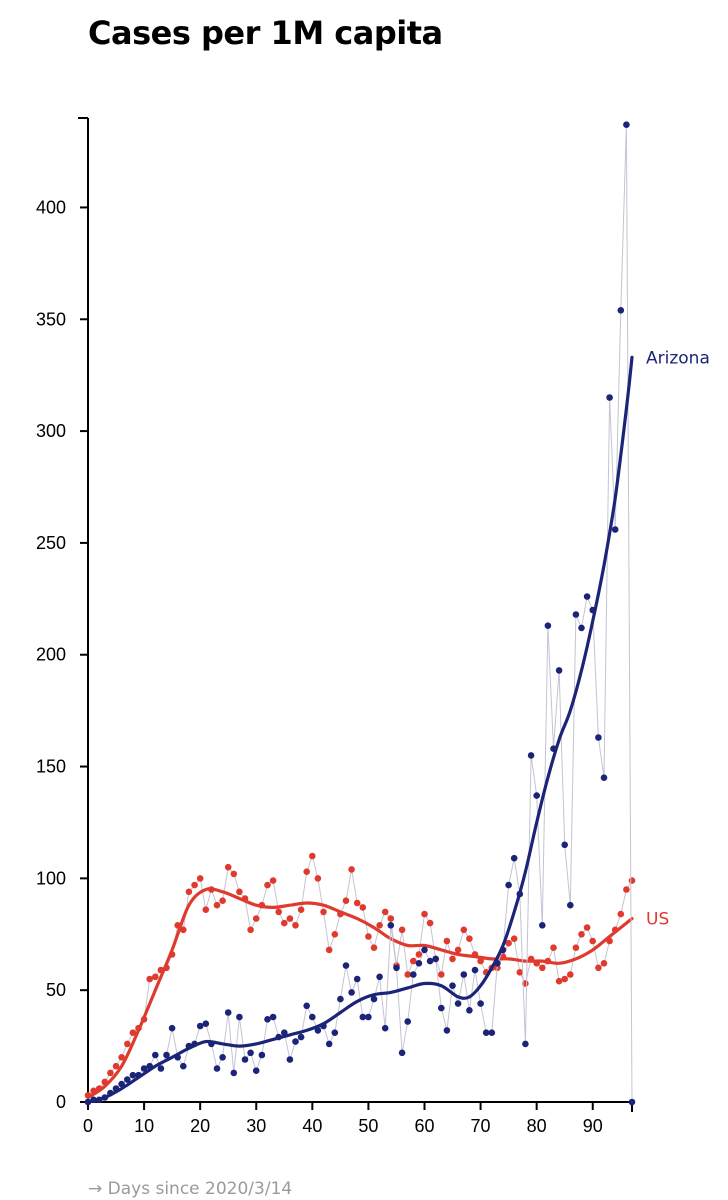  I want to click on y-tick-label: 250, so click(51, 543).